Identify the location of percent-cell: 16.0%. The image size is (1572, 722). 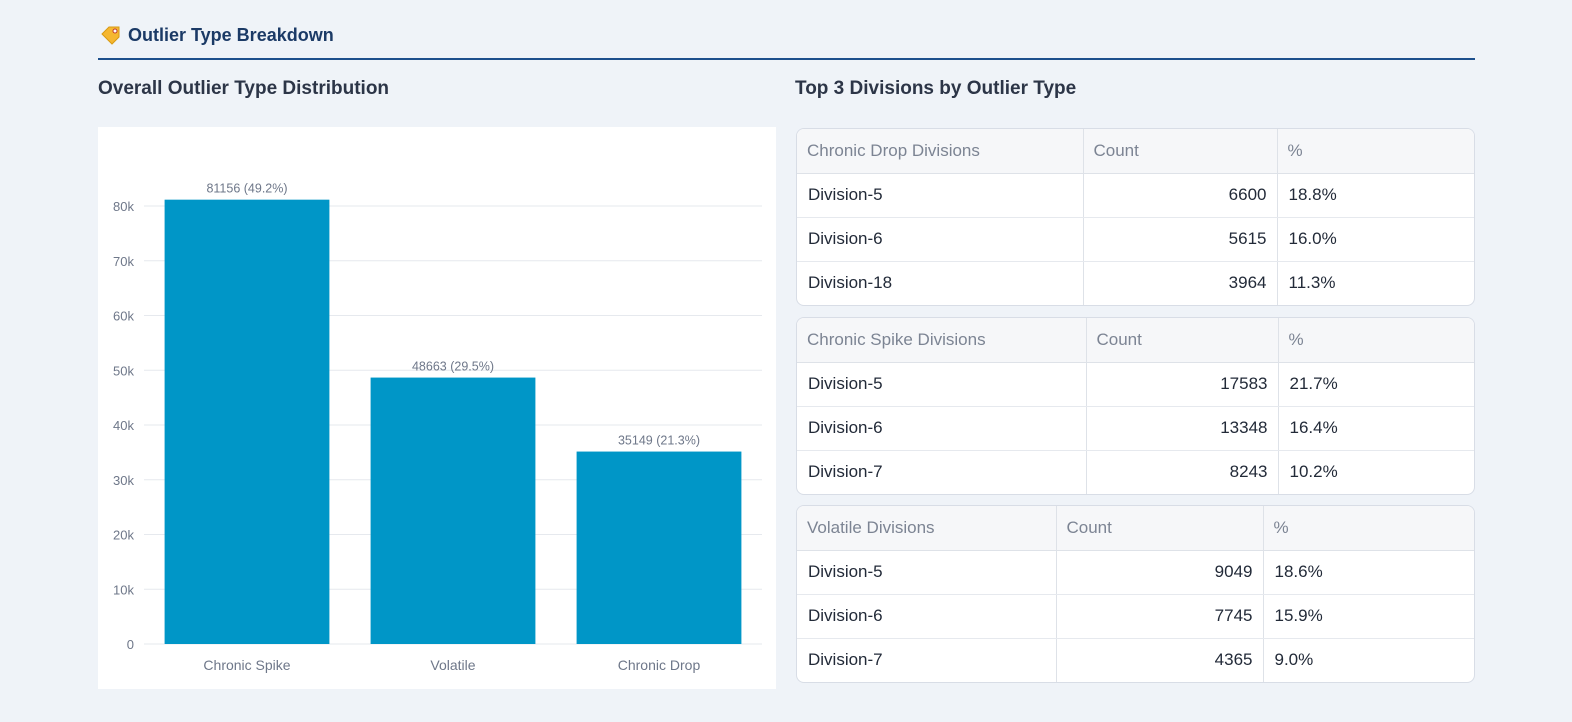
(1375, 239).